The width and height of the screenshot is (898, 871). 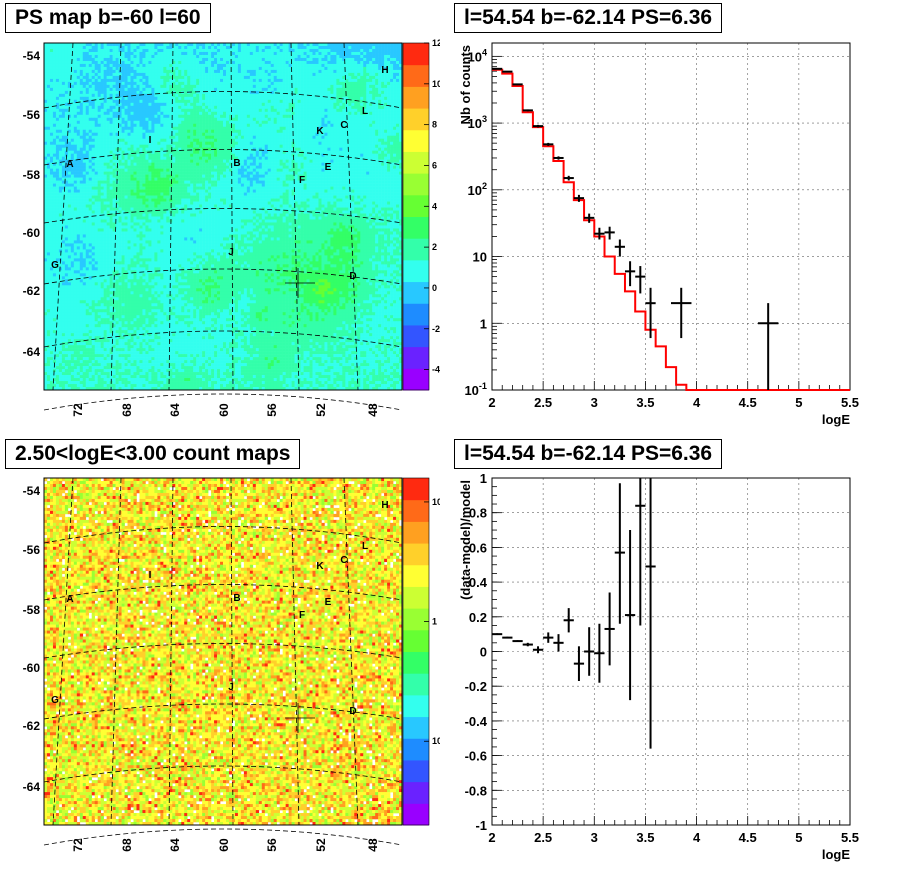 What do you see at coordinates (224, 845) in the screenshot?
I see `x-tick-label: 60` at bounding box center [224, 845].